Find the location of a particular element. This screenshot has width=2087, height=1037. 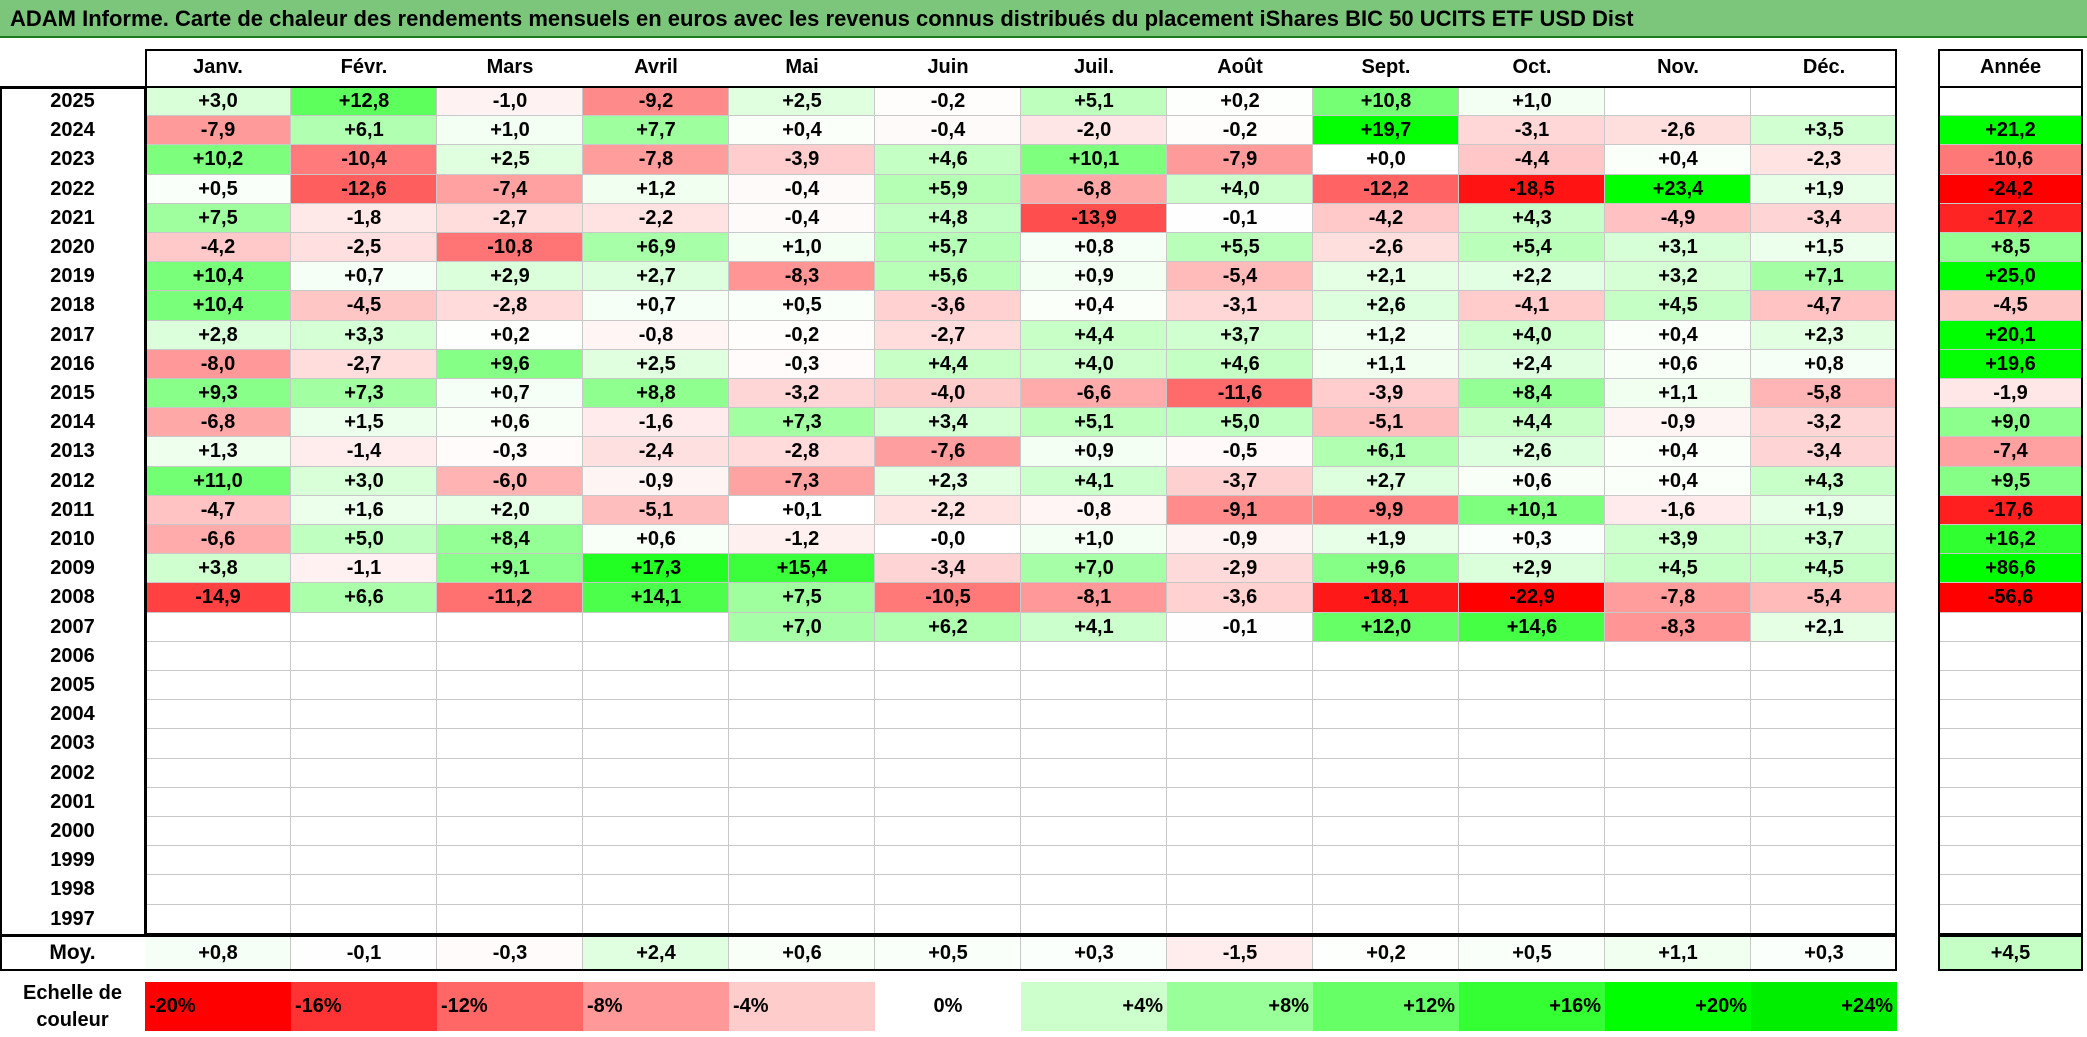

cell-value: +2,9 is located at coordinates (1532, 568).